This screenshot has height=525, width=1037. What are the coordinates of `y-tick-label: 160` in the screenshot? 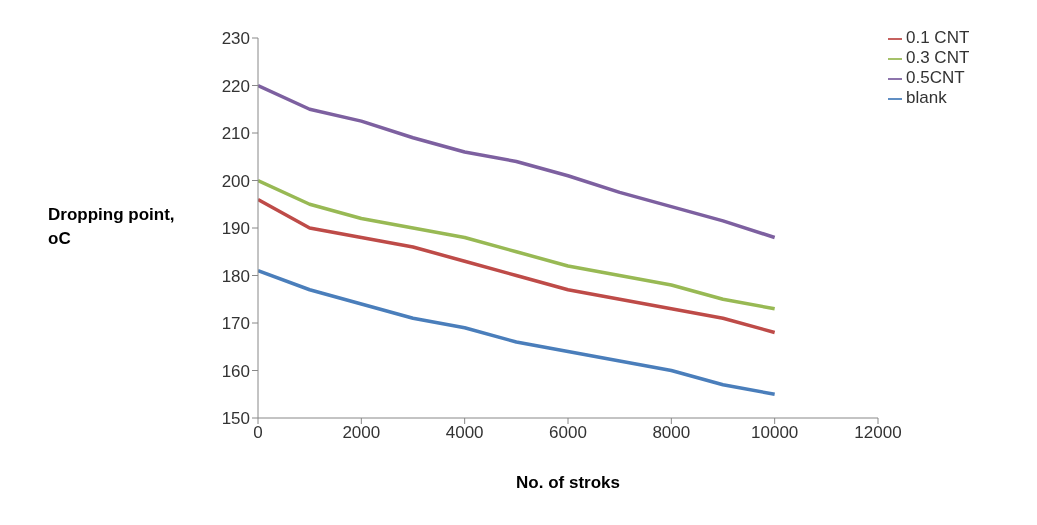 It's located at (235, 371).